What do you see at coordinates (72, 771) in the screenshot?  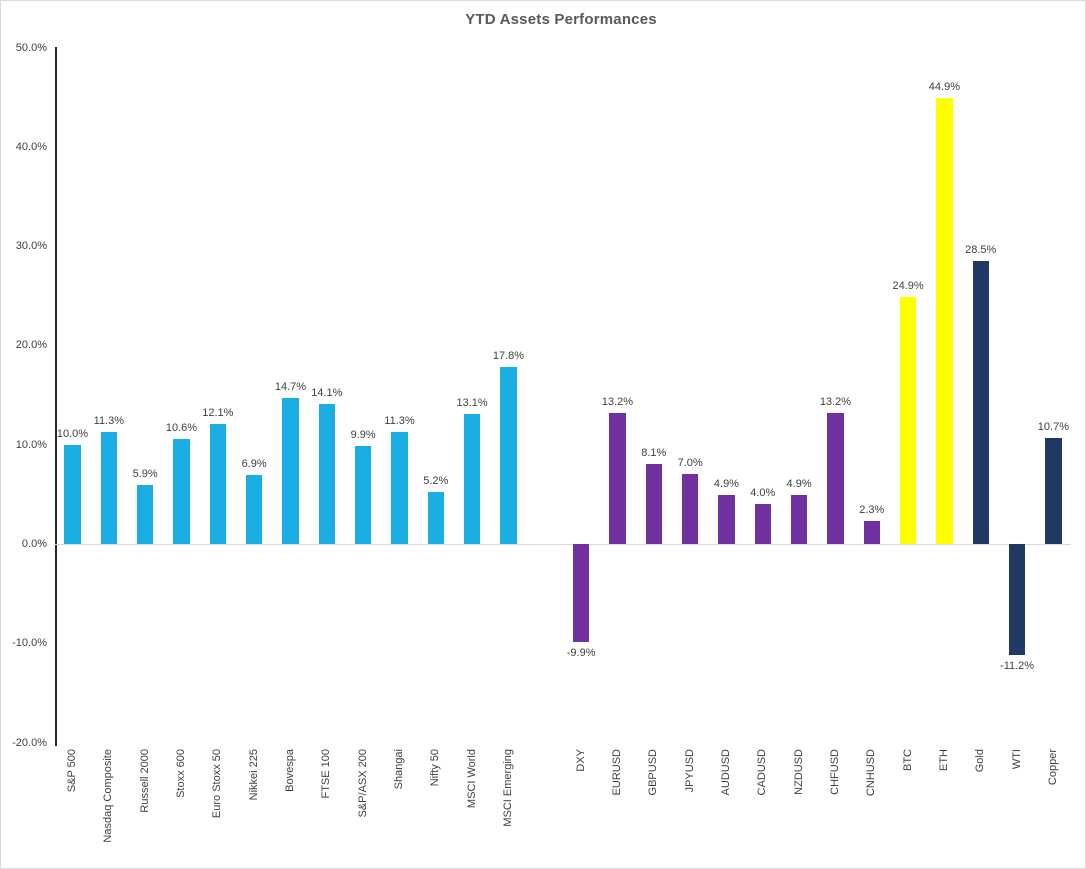 I see `category-label: S&P 500` at bounding box center [72, 771].